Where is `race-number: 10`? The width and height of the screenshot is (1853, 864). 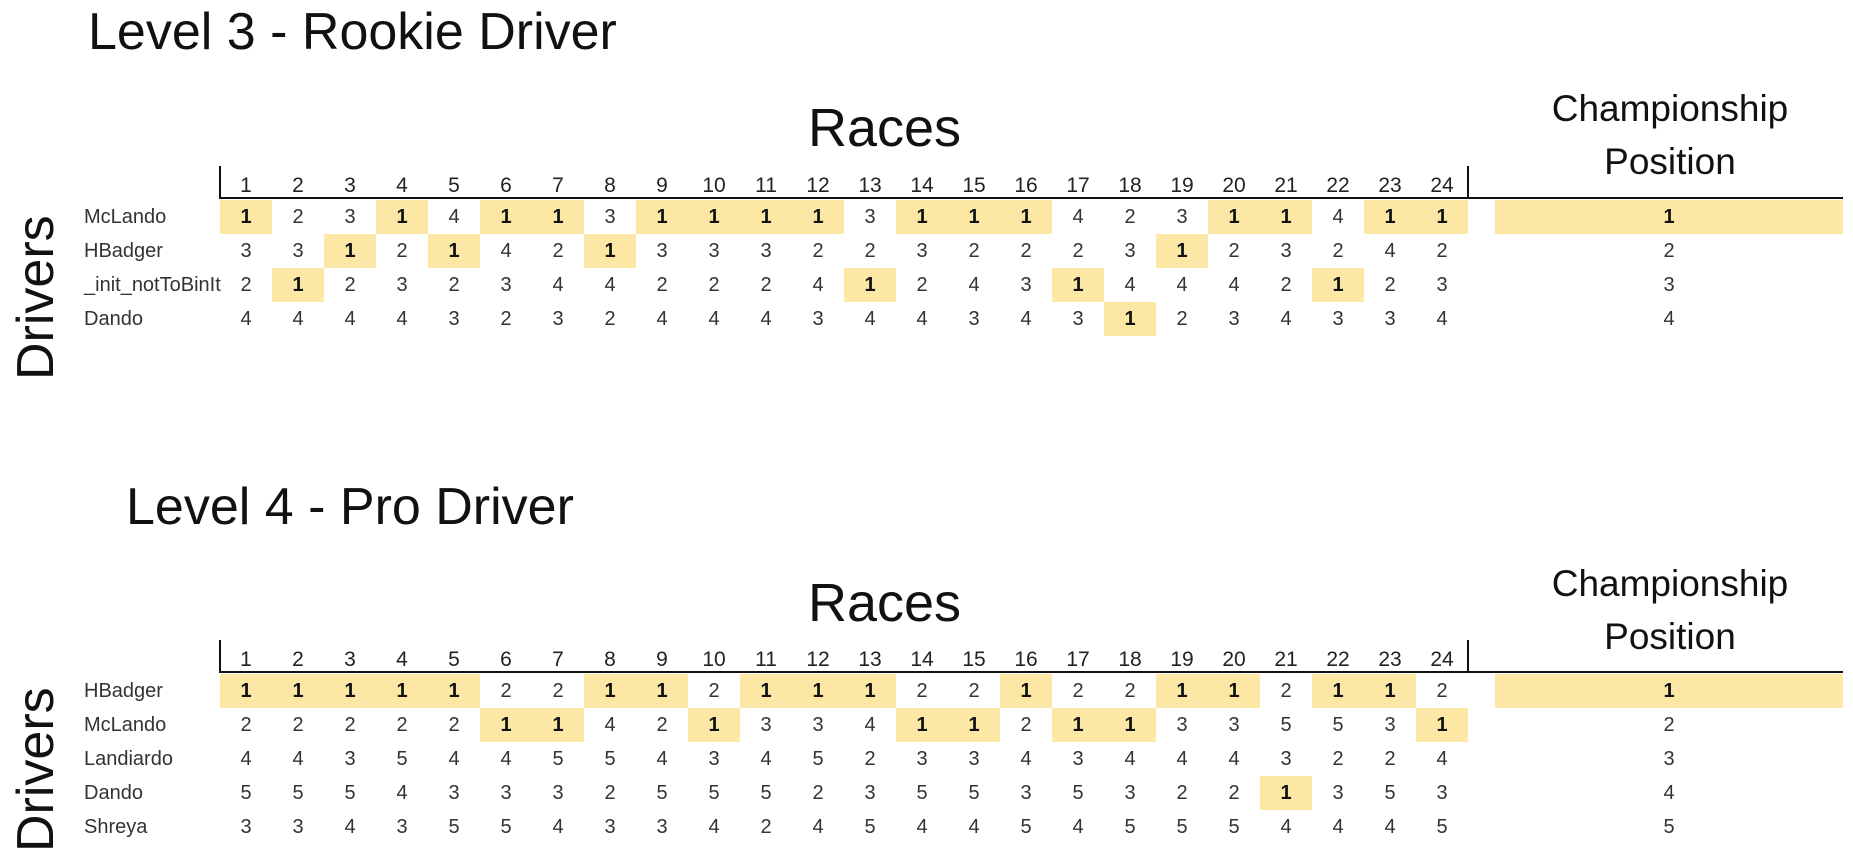
race-number: 10 is located at coordinates (714, 185).